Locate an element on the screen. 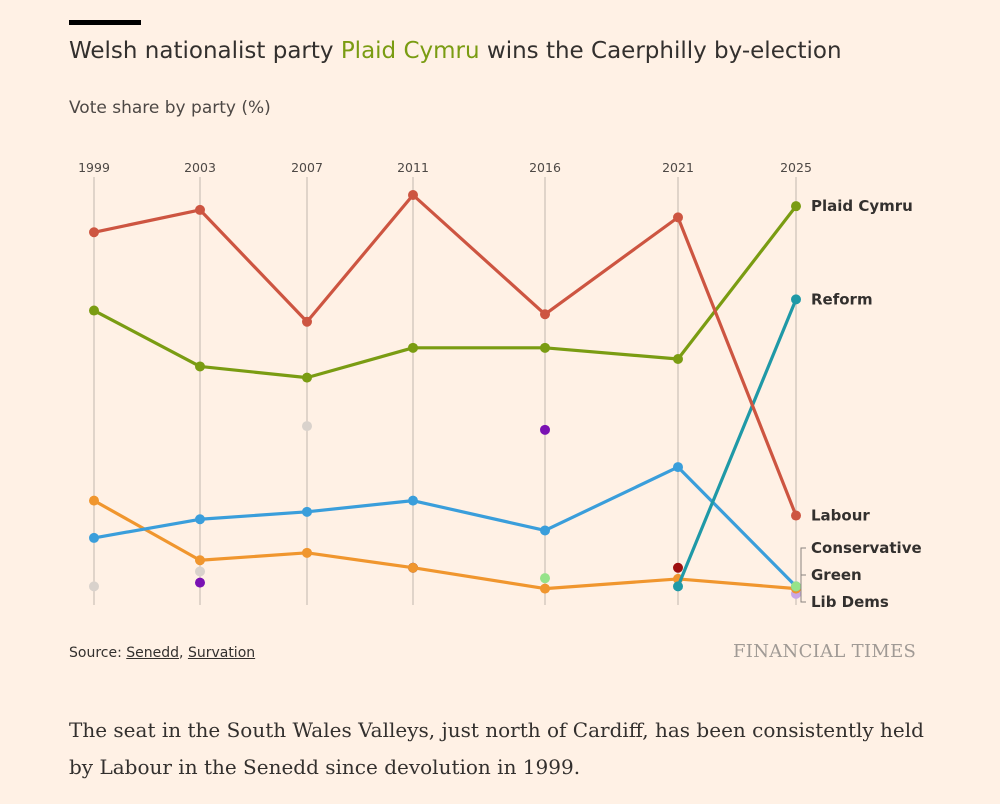 The width and height of the screenshot is (1000, 804). point-labour-2021 is located at coordinates (678, 217).